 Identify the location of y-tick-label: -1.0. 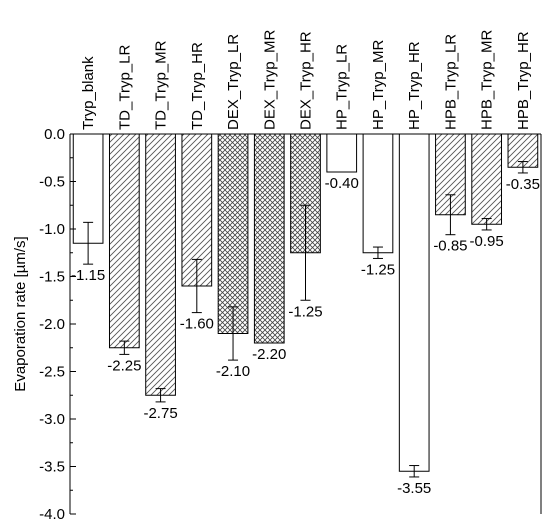
(52, 229).